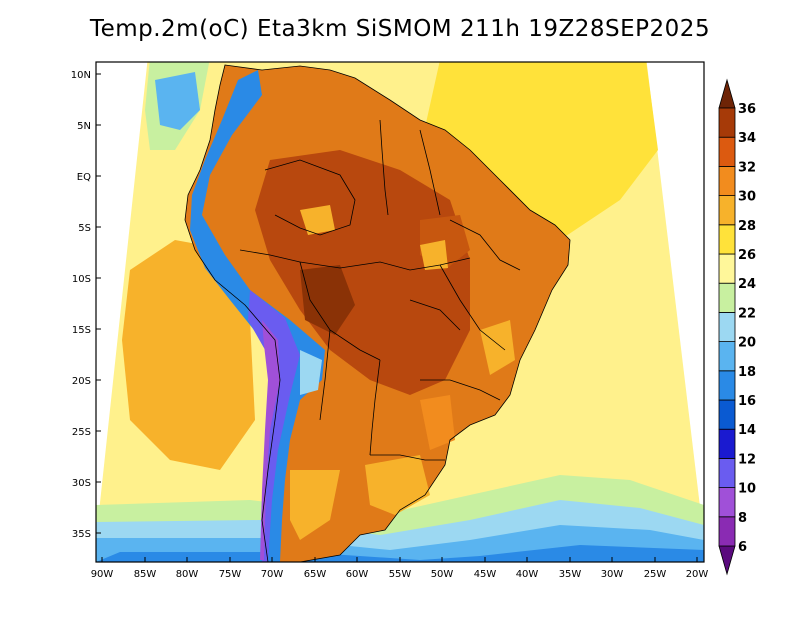  I want to click on longitude-axis, so click(399, 559).